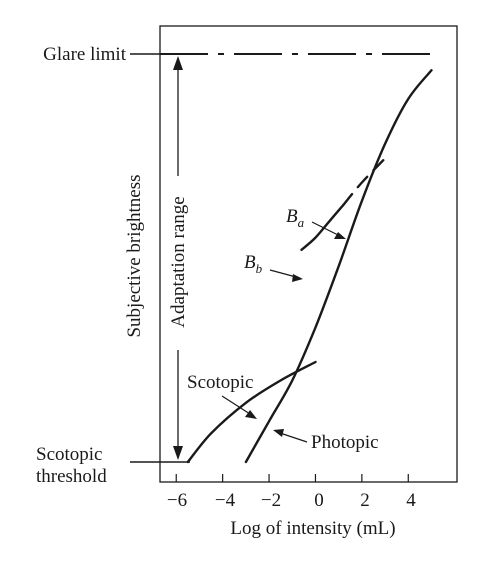 This screenshot has width=491, height=566. Describe the element at coordinates (283, 273) in the screenshot. I see `annotation-bb-leader` at that location.